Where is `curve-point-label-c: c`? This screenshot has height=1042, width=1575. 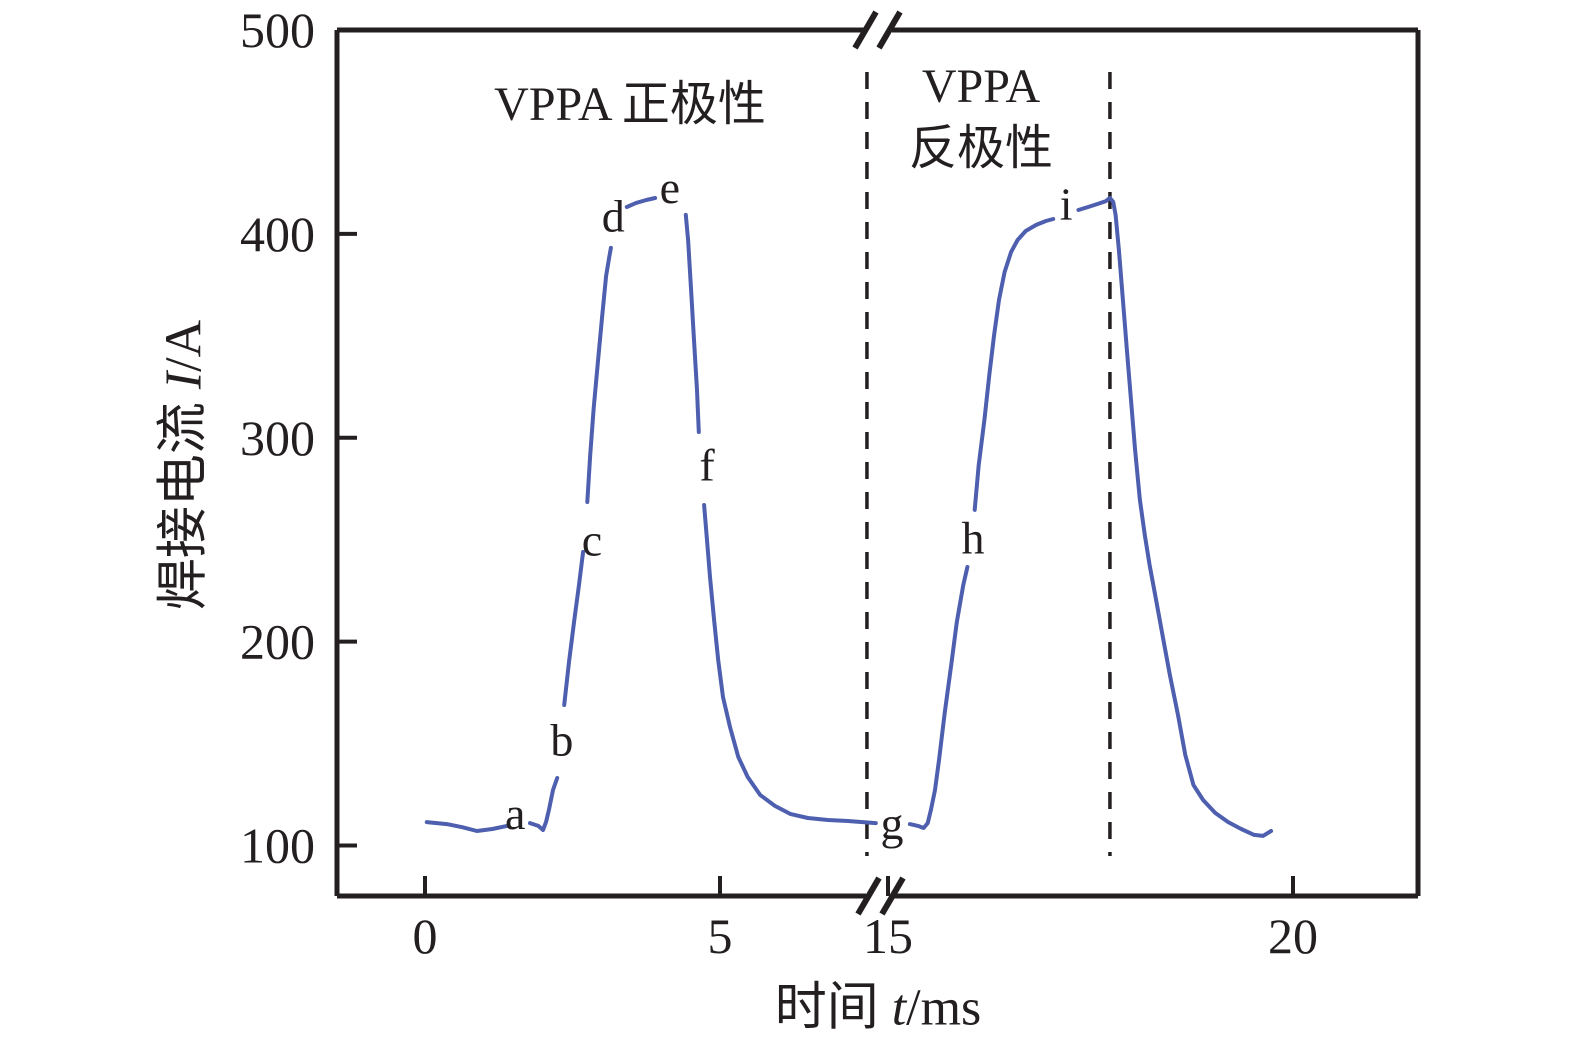 curve-point-label-c: c is located at coordinates (592, 540).